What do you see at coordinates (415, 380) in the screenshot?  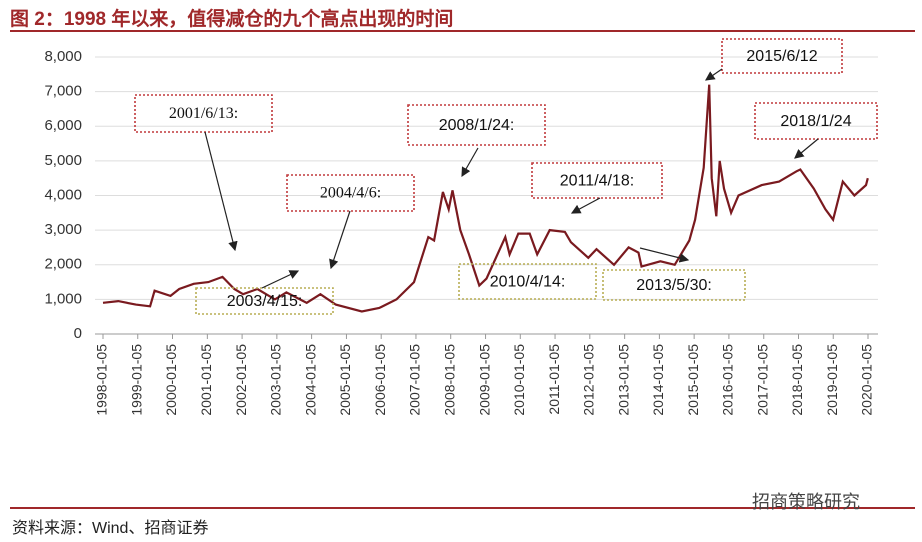 I see `x-tick-label: 2007-01-05` at bounding box center [415, 380].